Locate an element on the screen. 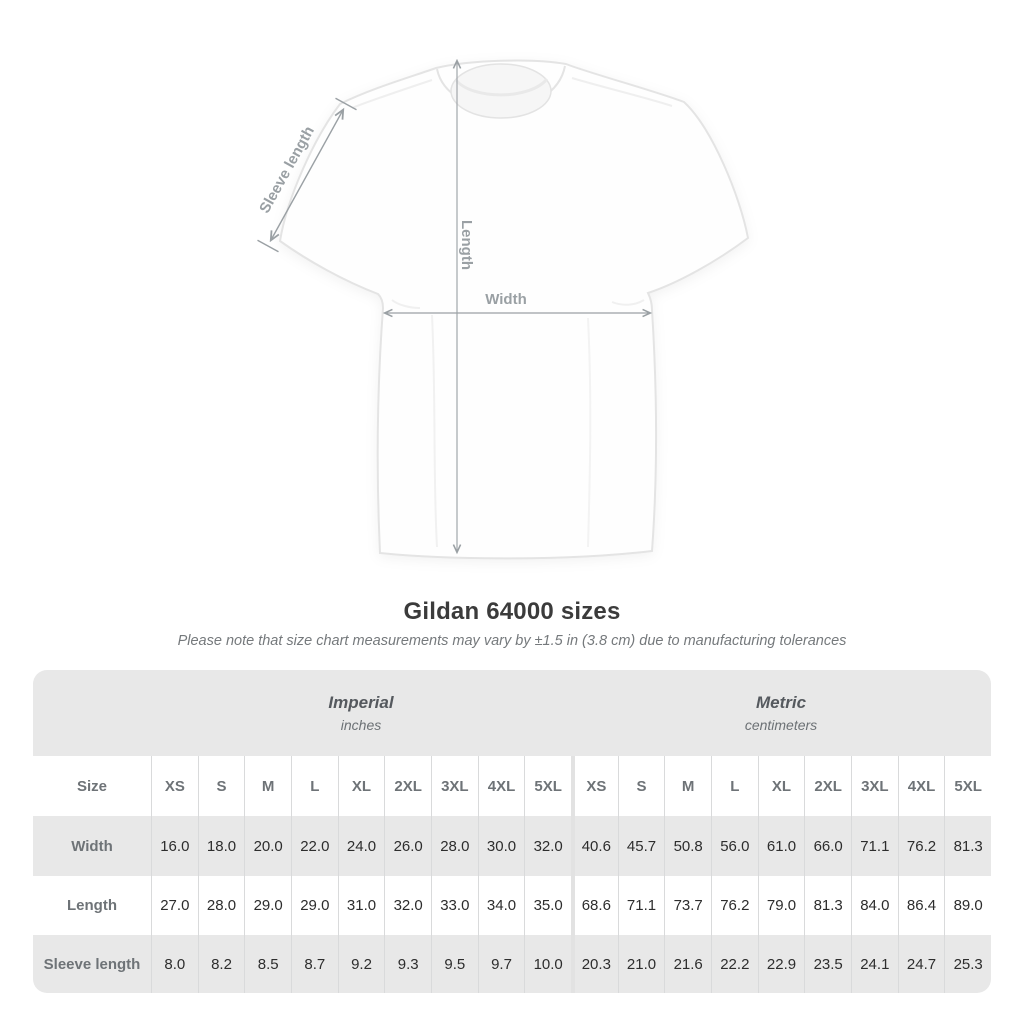 Image resolution: width=1024 pixels, height=1024 pixels. table-cell: 50.8 is located at coordinates (687, 846).